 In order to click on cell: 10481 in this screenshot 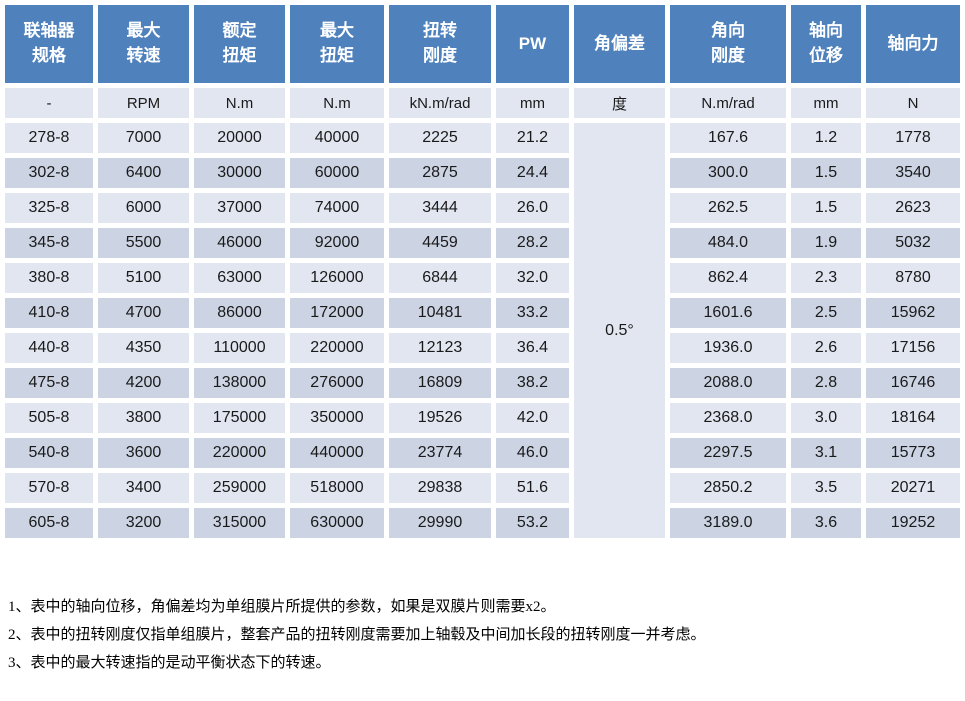, I will do `click(440, 313)`.